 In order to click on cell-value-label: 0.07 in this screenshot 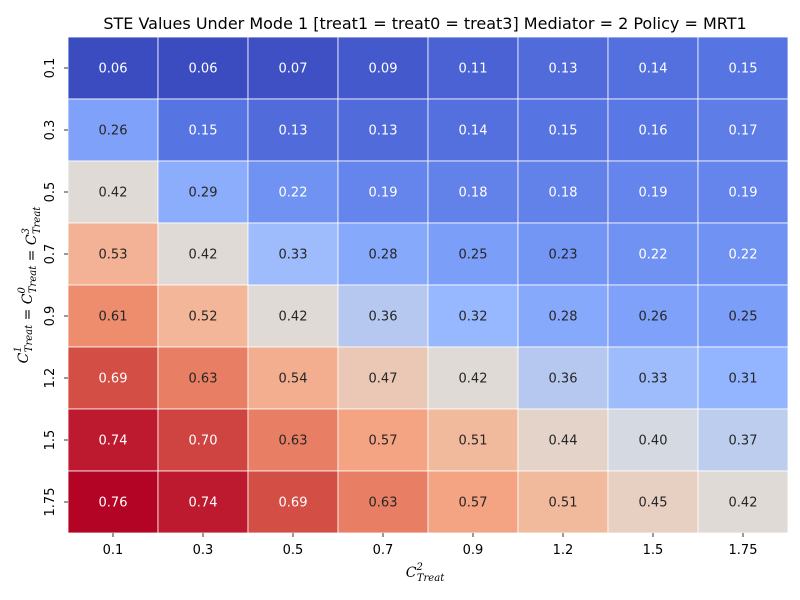, I will do `click(293, 69)`.